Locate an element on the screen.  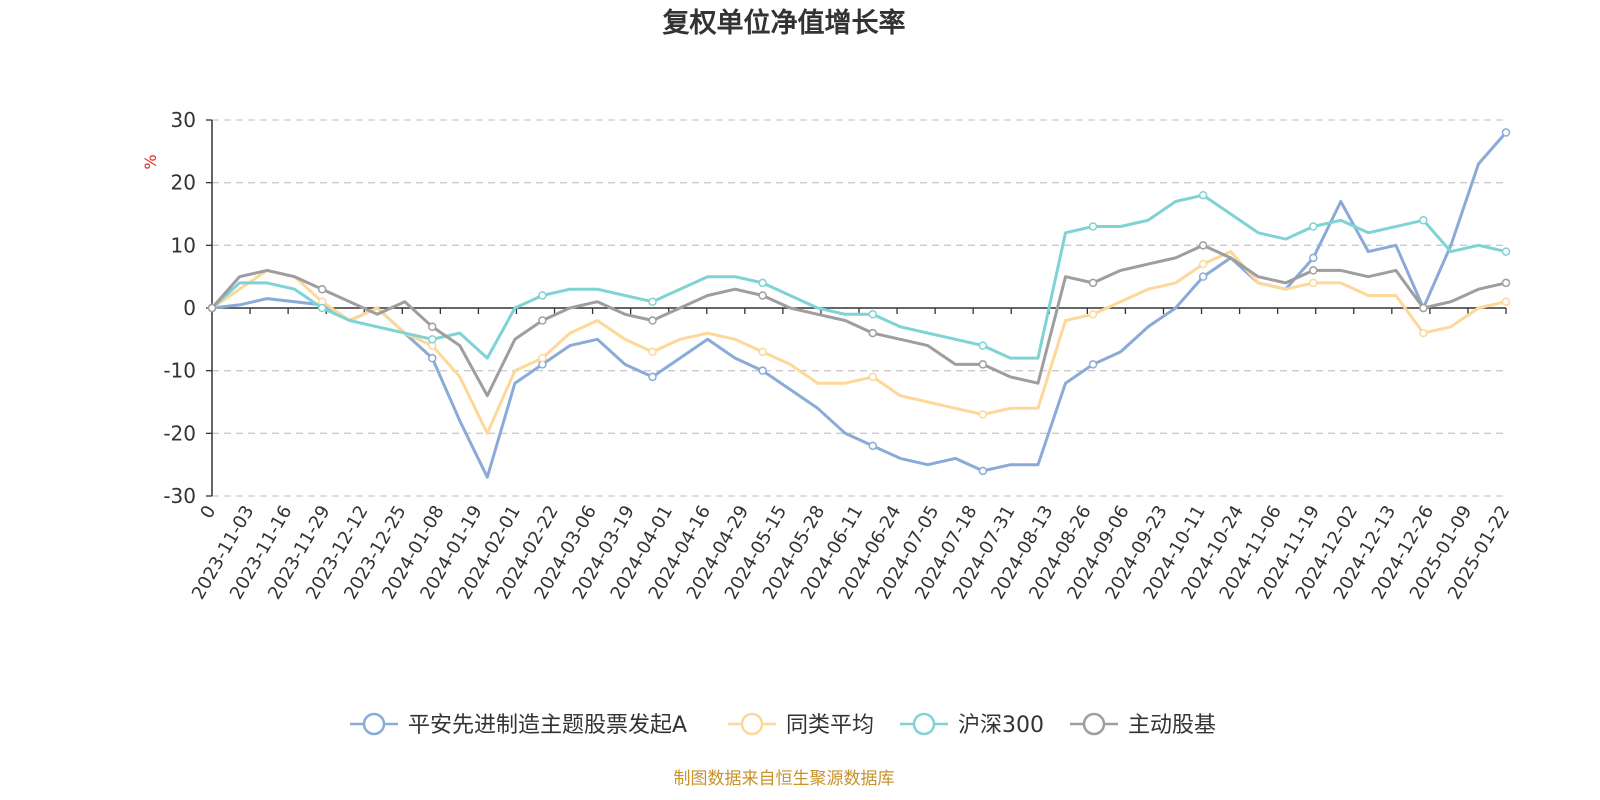
data-source-note: 制图数据来自恒生聚源数据库 is located at coordinates (784, 779).